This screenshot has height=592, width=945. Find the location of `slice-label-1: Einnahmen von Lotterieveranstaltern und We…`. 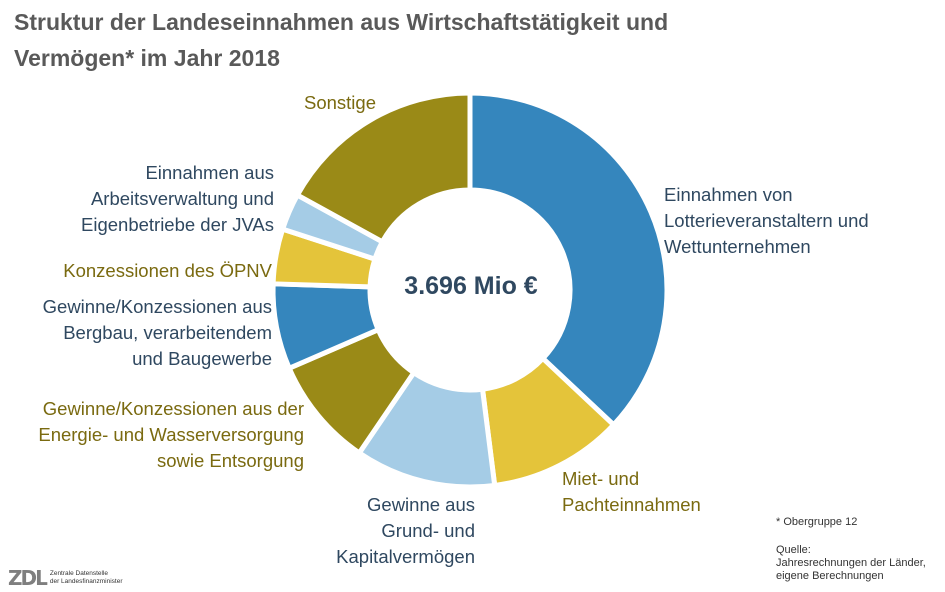

slice-label-1: Einnahmen von Lotterieveranstaltern und We… is located at coordinates (766, 221).